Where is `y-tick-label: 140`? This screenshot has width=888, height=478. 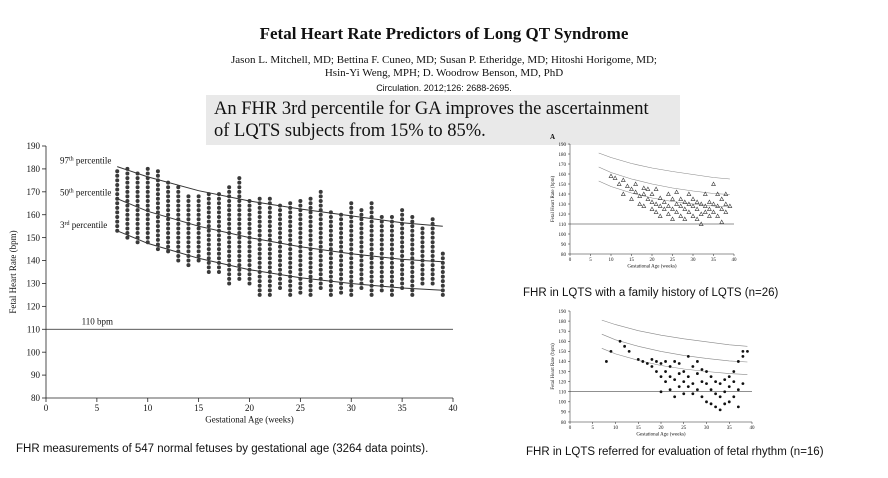 y-tick-label: 140 is located at coordinates (563, 195).